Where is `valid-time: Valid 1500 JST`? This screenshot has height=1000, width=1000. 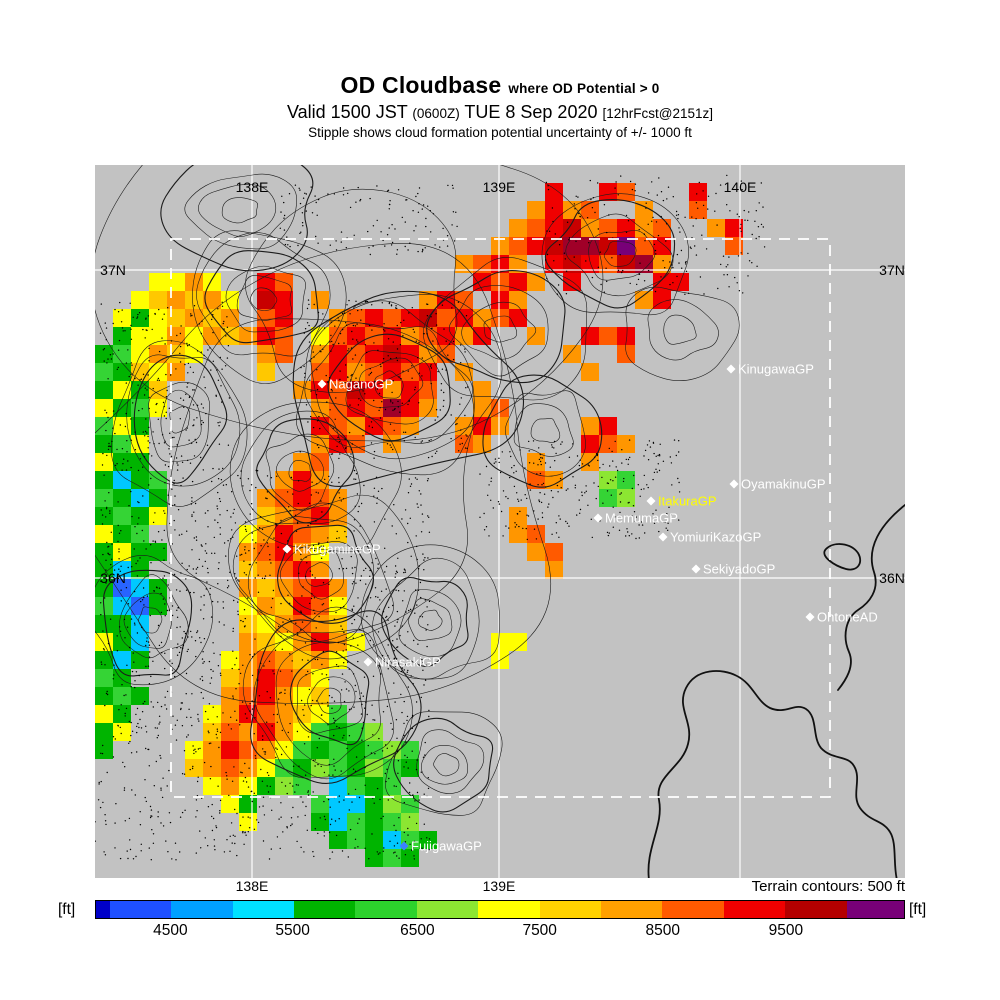 valid-time: Valid 1500 JST is located at coordinates (347, 112).